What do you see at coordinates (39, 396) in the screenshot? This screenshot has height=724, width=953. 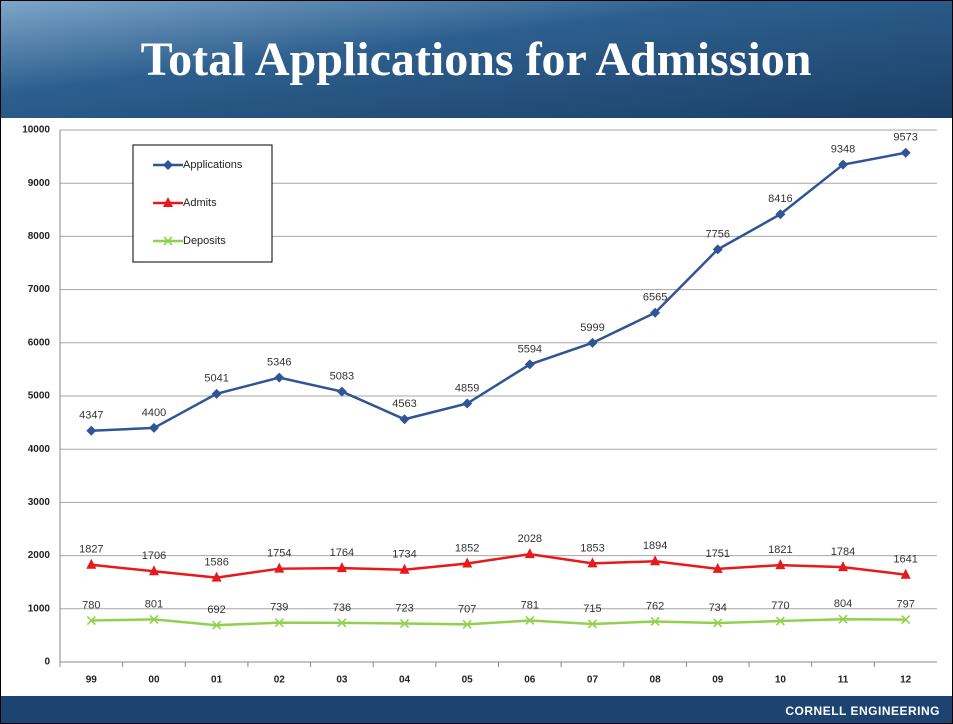 I see `y-tick-label: 5000` at bounding box center [39, 396].